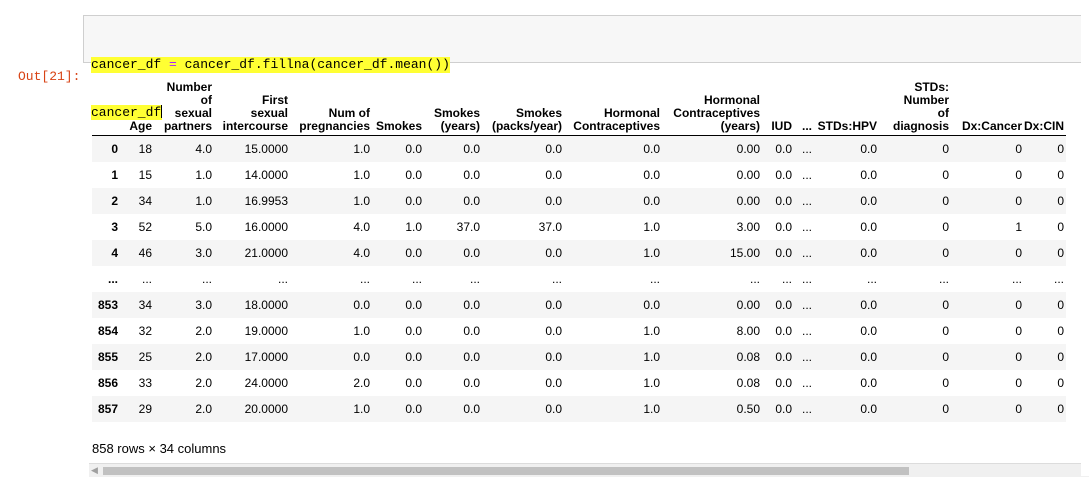 This screenshot has height=477, width=1089. I want to click on column-header: Smokes, so click(398, 102).